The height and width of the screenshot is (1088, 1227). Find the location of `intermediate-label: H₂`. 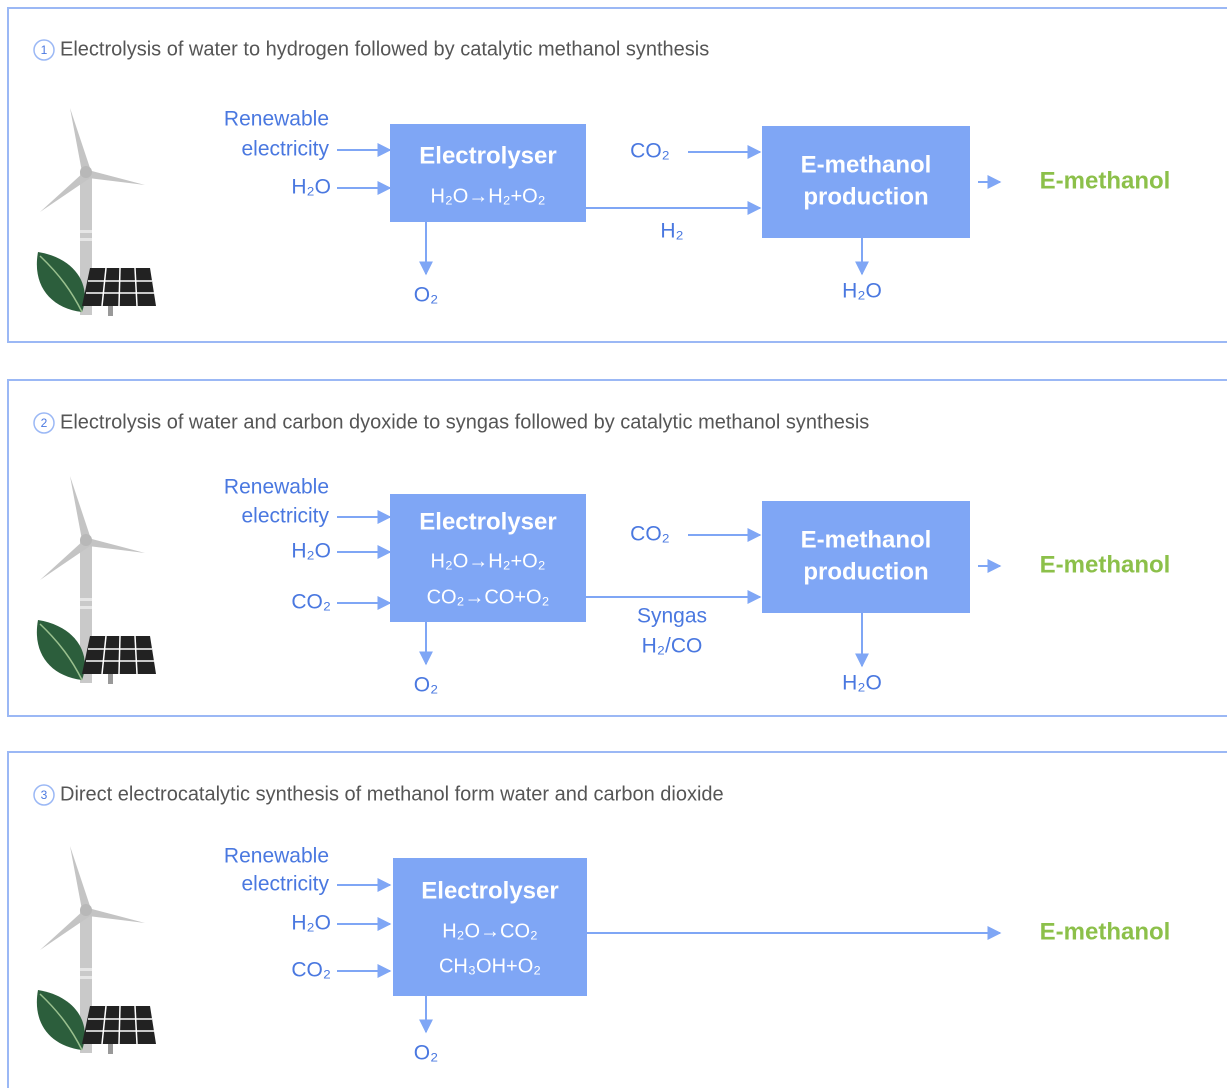

intermediate-label: H₂ is located at coordinates (671, 231).